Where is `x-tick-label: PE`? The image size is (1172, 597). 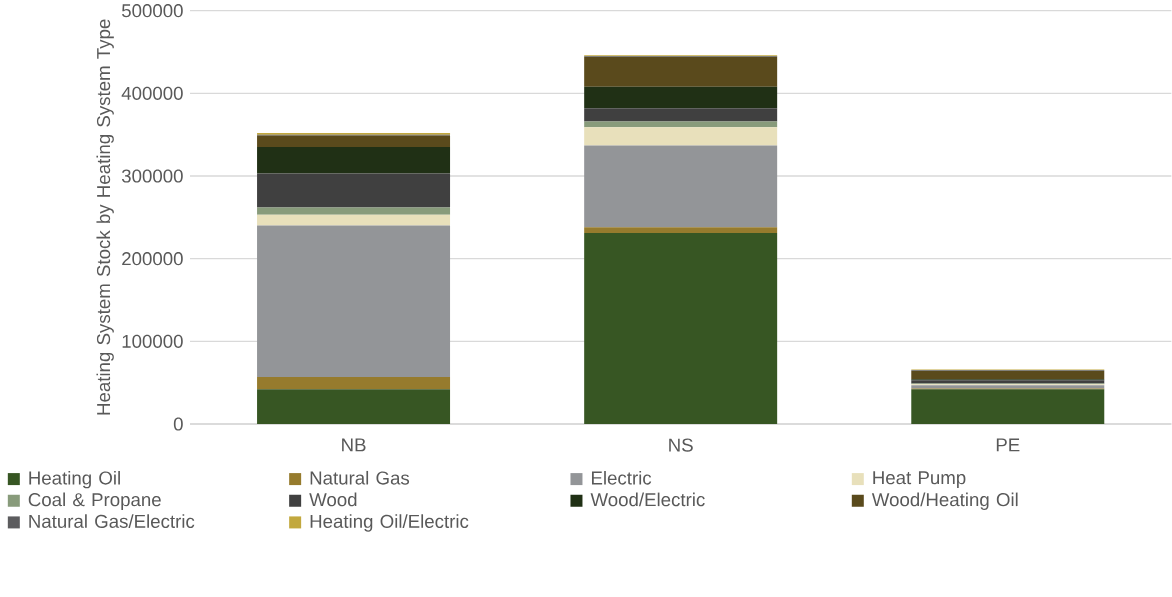 x-tick-label: PE is located at coordinates (1008, 445).